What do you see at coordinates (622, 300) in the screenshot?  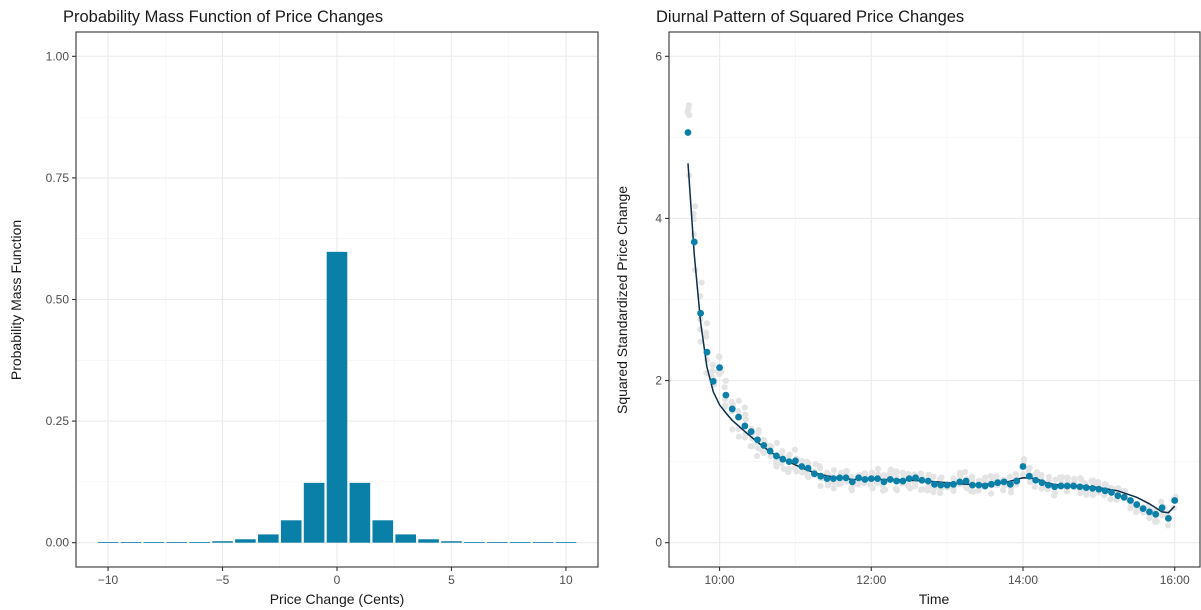 I see `diurnal-y-axis-title: Squared Standardized Price Change` at bounding box center [622, 300].